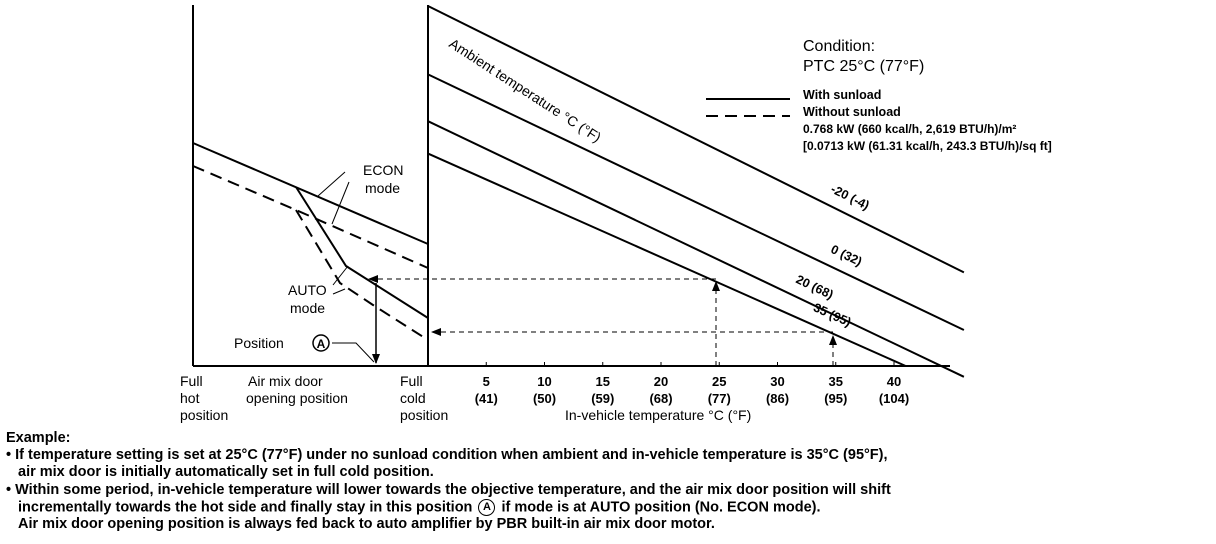 This screenshot has height=544, width=1216. Describe the element at coordinates (411, 381) in the screenshot. I see `full-cold-label: Full` at that location.